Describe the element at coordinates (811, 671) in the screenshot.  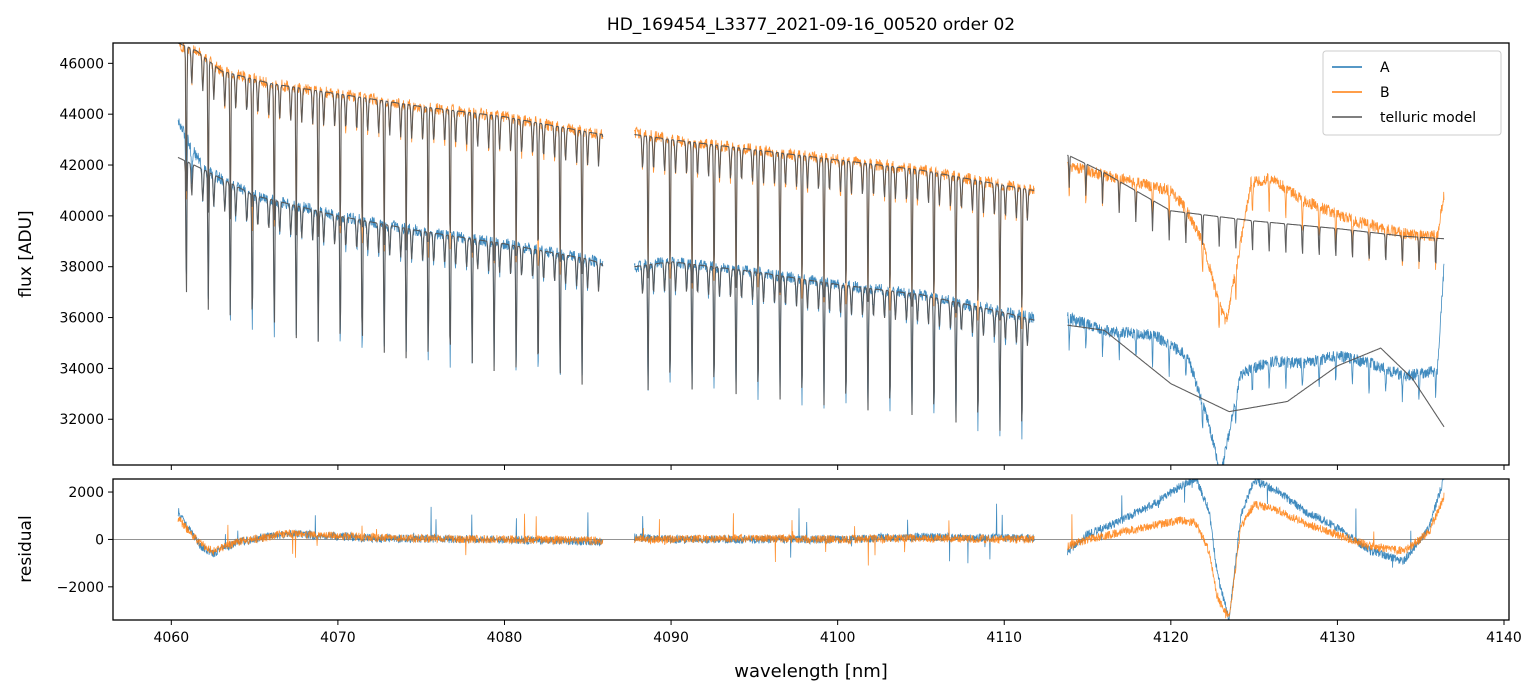
I see `x-axis-label: wavelength [nm]` at that location.